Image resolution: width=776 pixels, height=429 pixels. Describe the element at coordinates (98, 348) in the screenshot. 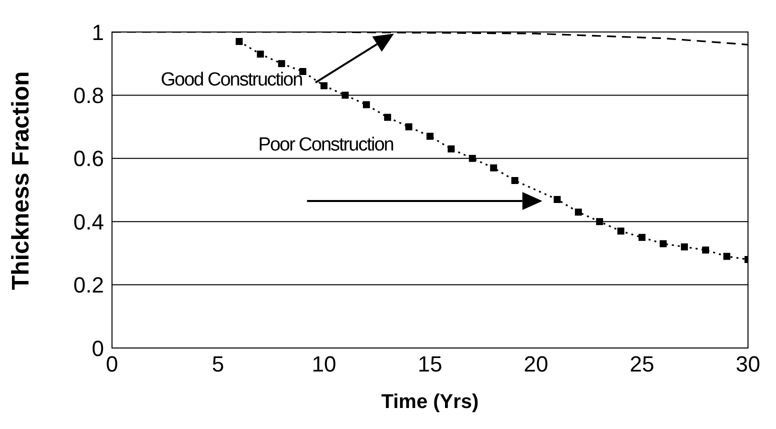

I see `y-tick-label: 0` at that location.